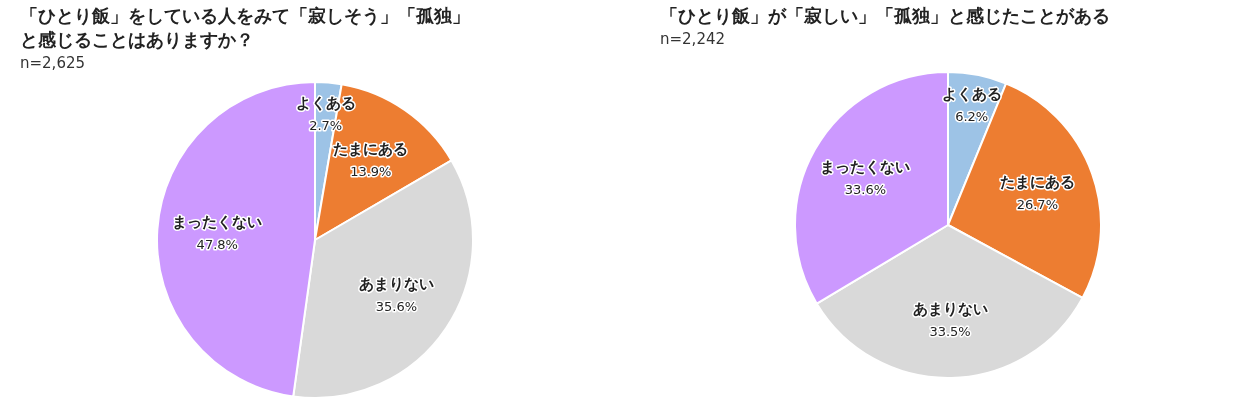 The image size is (1251, 414). What do you see at coordinates (53, 63) in the screenshot?
I see `chart-subtitle: n=2,625` at bounding box center [53, 63].